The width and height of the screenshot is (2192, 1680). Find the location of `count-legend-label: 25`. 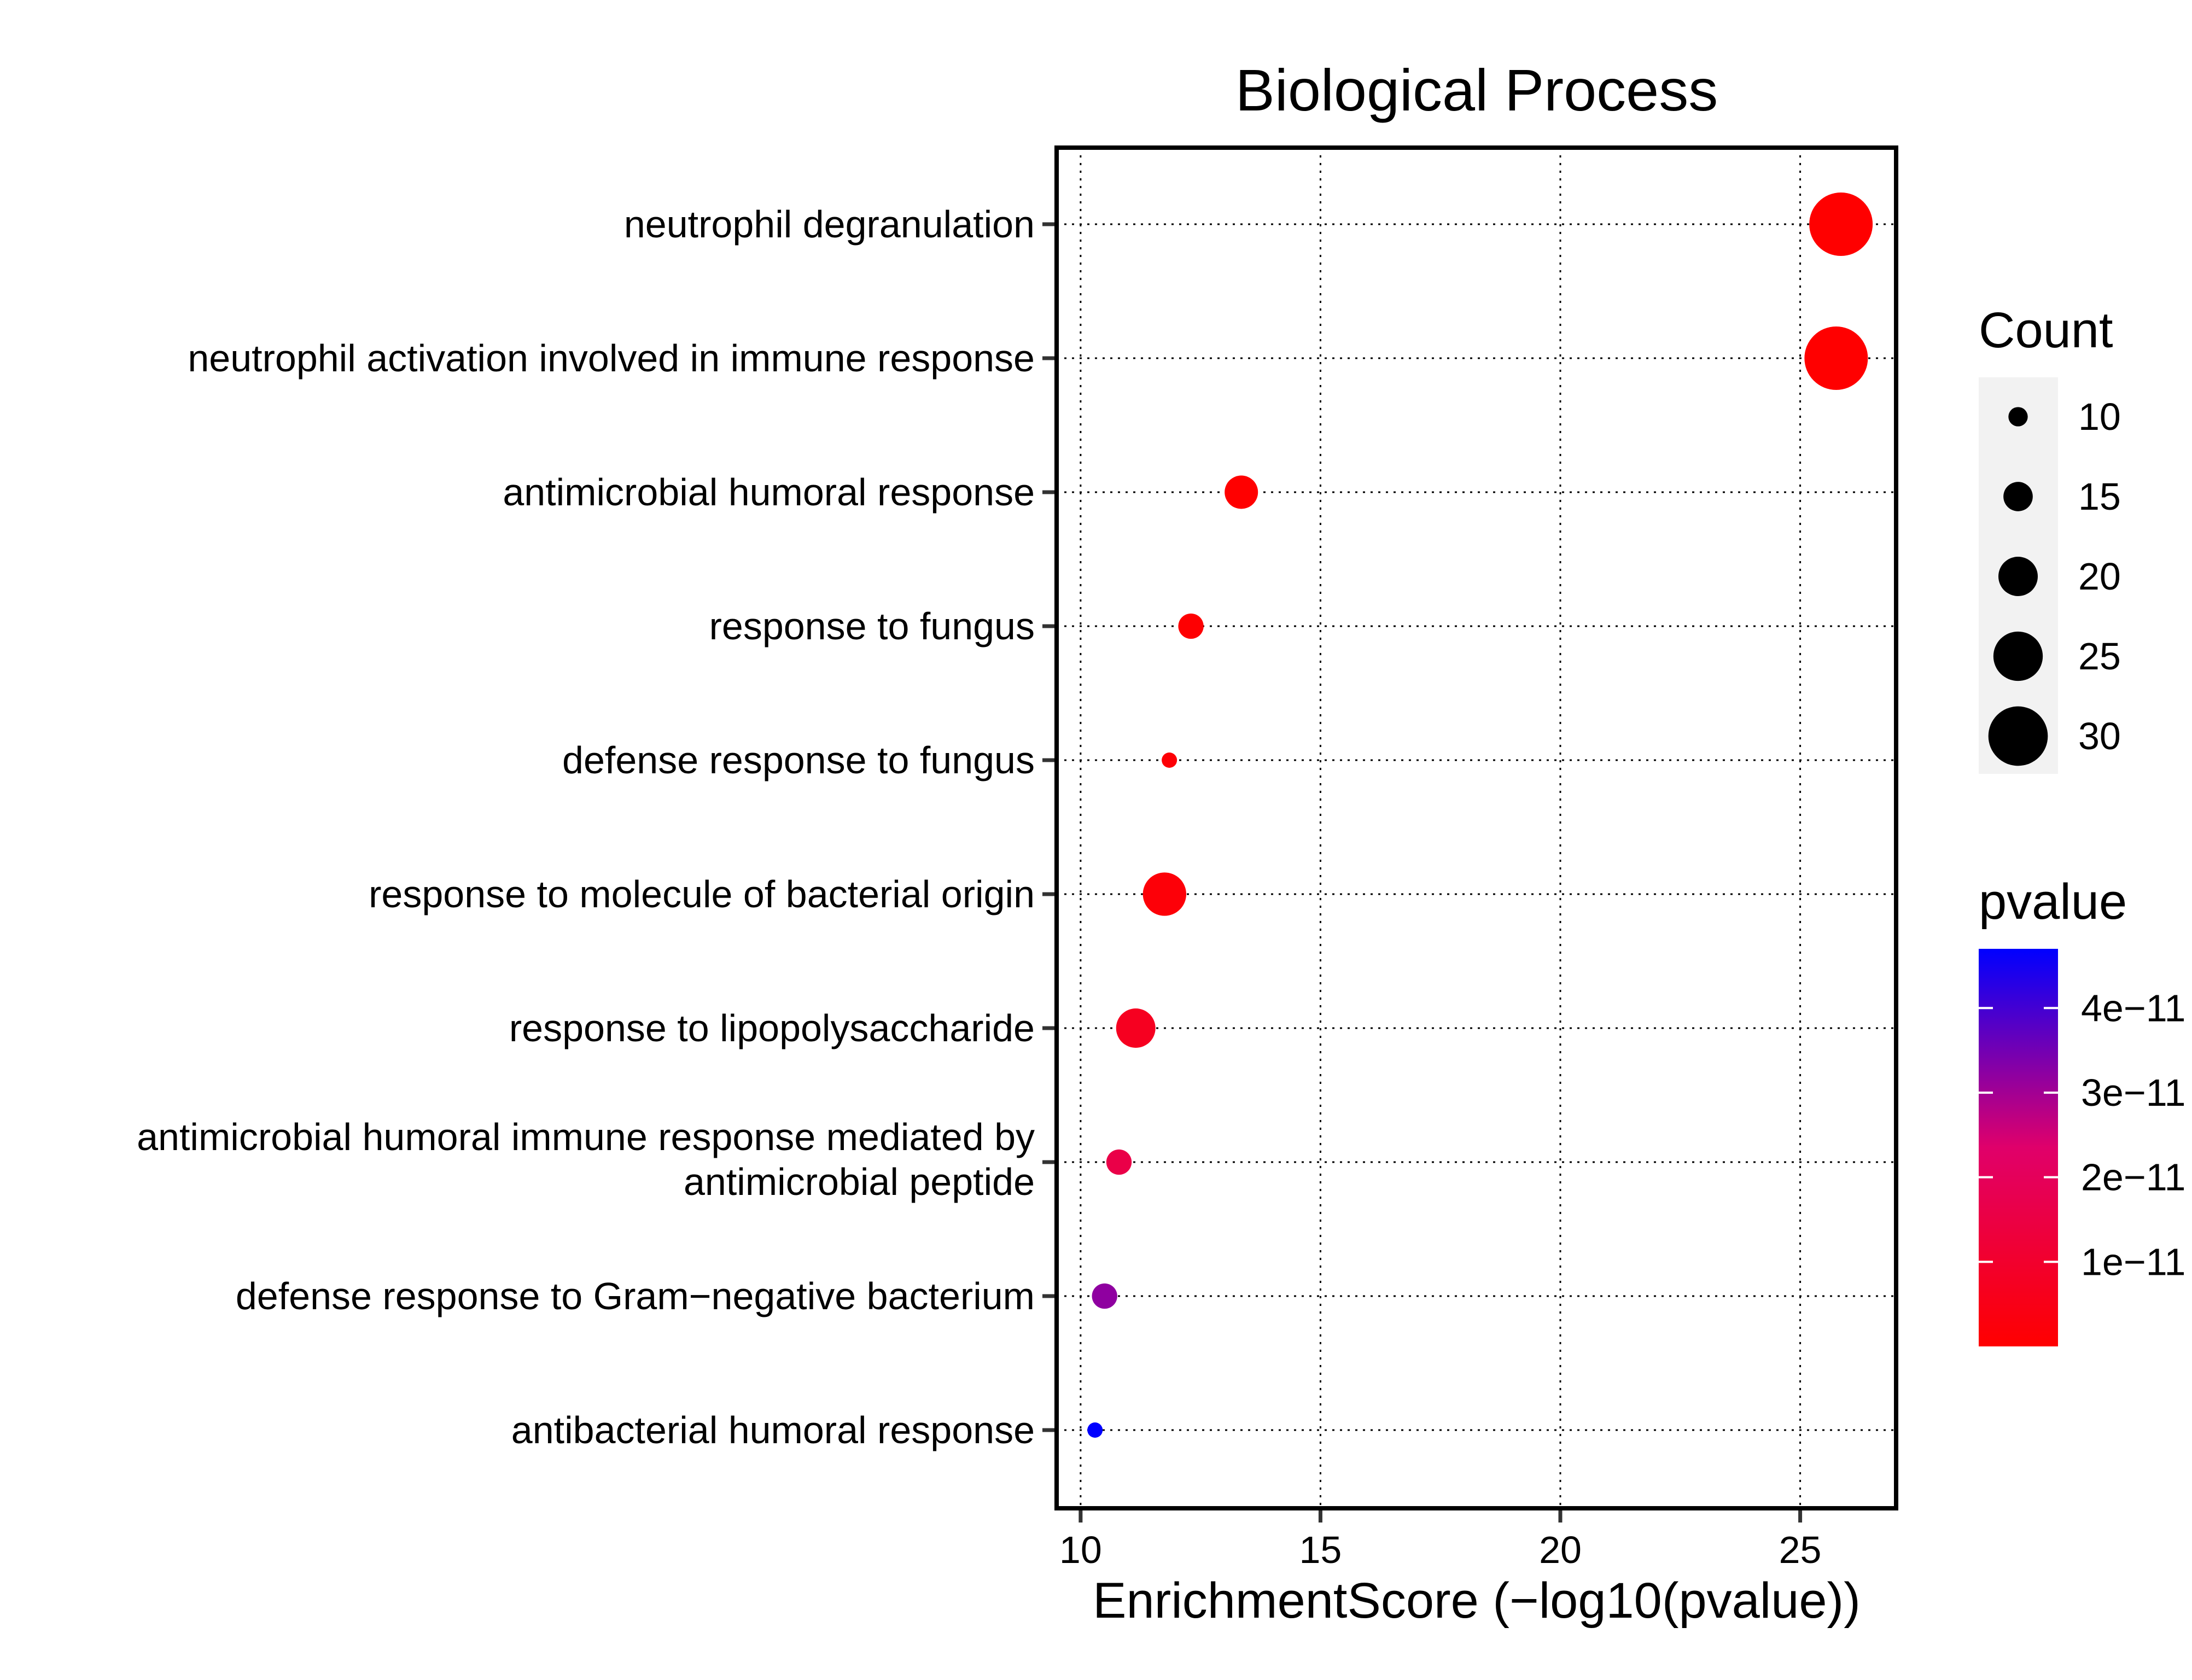

count-legend-label: 25 is located at coordinates (2099, 656).